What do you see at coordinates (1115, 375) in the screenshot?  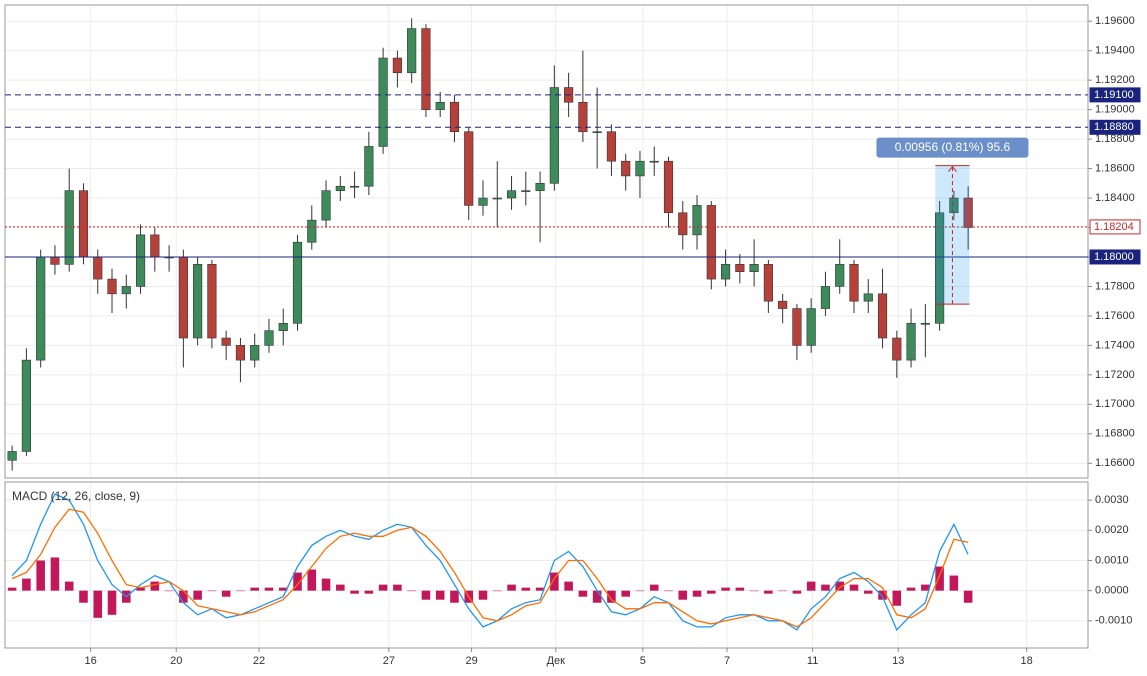 I see `y-tick-label: 1.17200` at bounding box center [1115, 375].